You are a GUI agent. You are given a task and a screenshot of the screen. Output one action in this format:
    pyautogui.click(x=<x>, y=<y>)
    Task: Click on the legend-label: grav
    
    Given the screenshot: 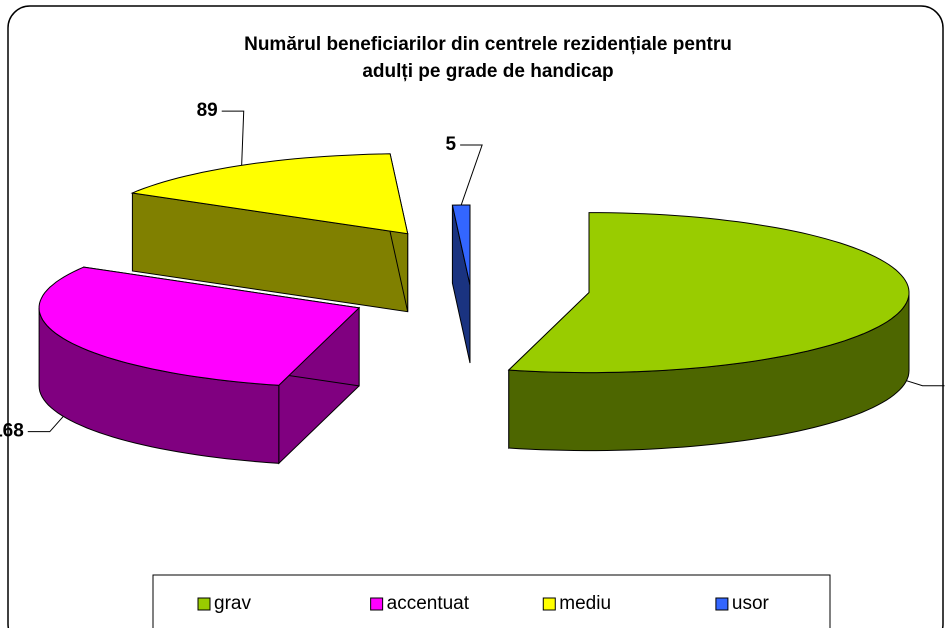 What is the action you would take?
    pyautogui.click(x=232, y=603)
    